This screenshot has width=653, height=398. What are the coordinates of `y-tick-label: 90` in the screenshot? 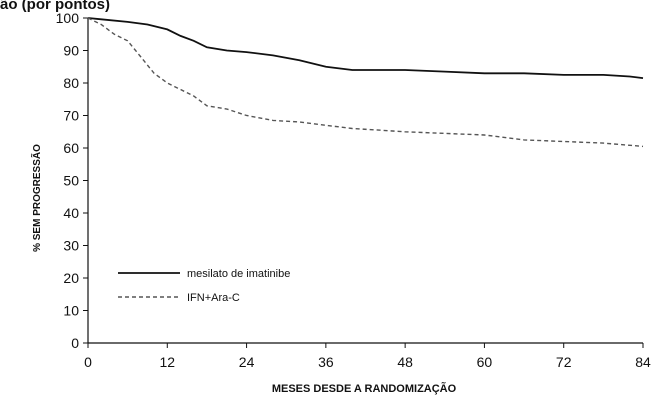 It's located at (71, 51).